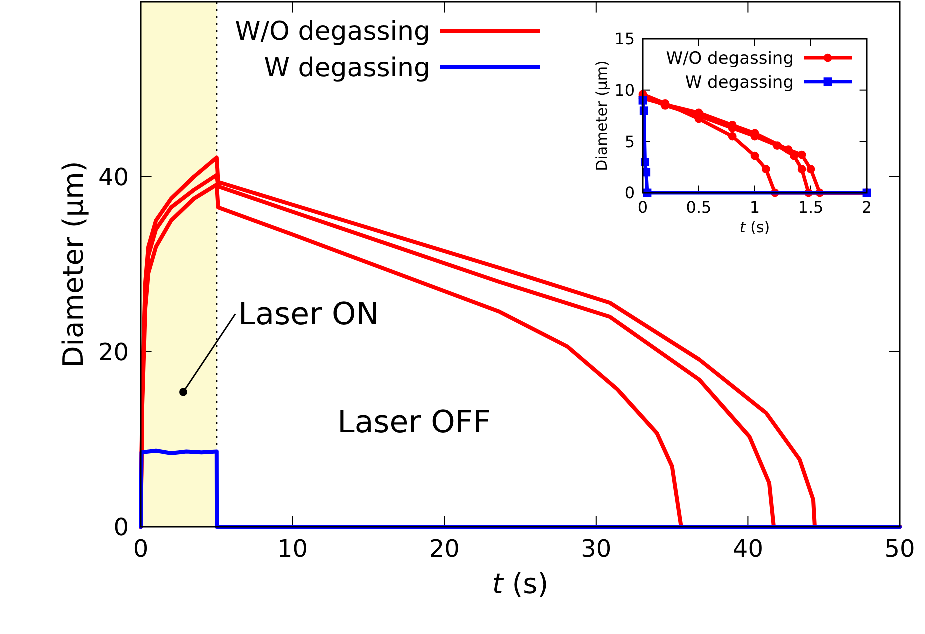  I want to click on y-tick-label: 10, so click(624, 90).